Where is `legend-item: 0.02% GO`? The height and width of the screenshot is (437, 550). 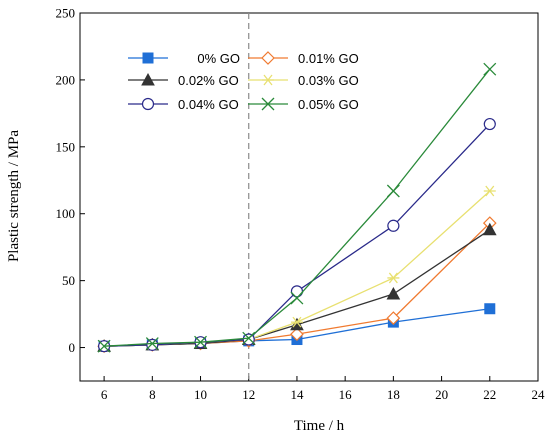
legend-item: 0.02% GO is located at coordinates (183, 80).